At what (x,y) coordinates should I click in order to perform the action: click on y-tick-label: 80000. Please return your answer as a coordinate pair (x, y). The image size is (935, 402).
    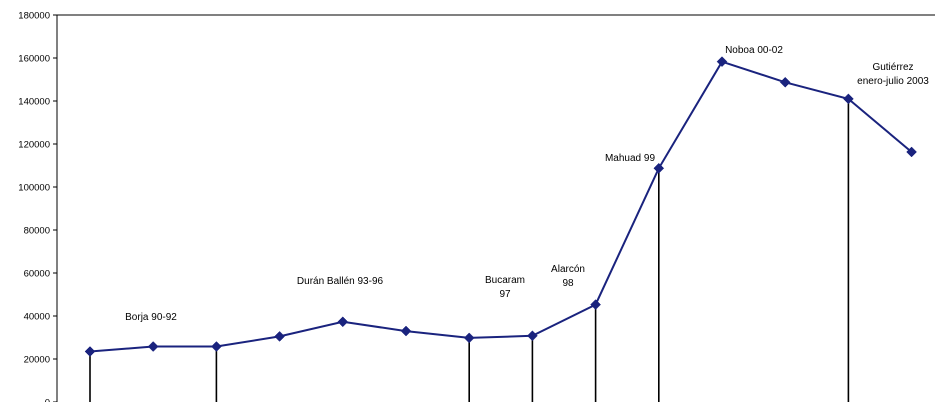
    Looking at the image, I should click on (37, 231).